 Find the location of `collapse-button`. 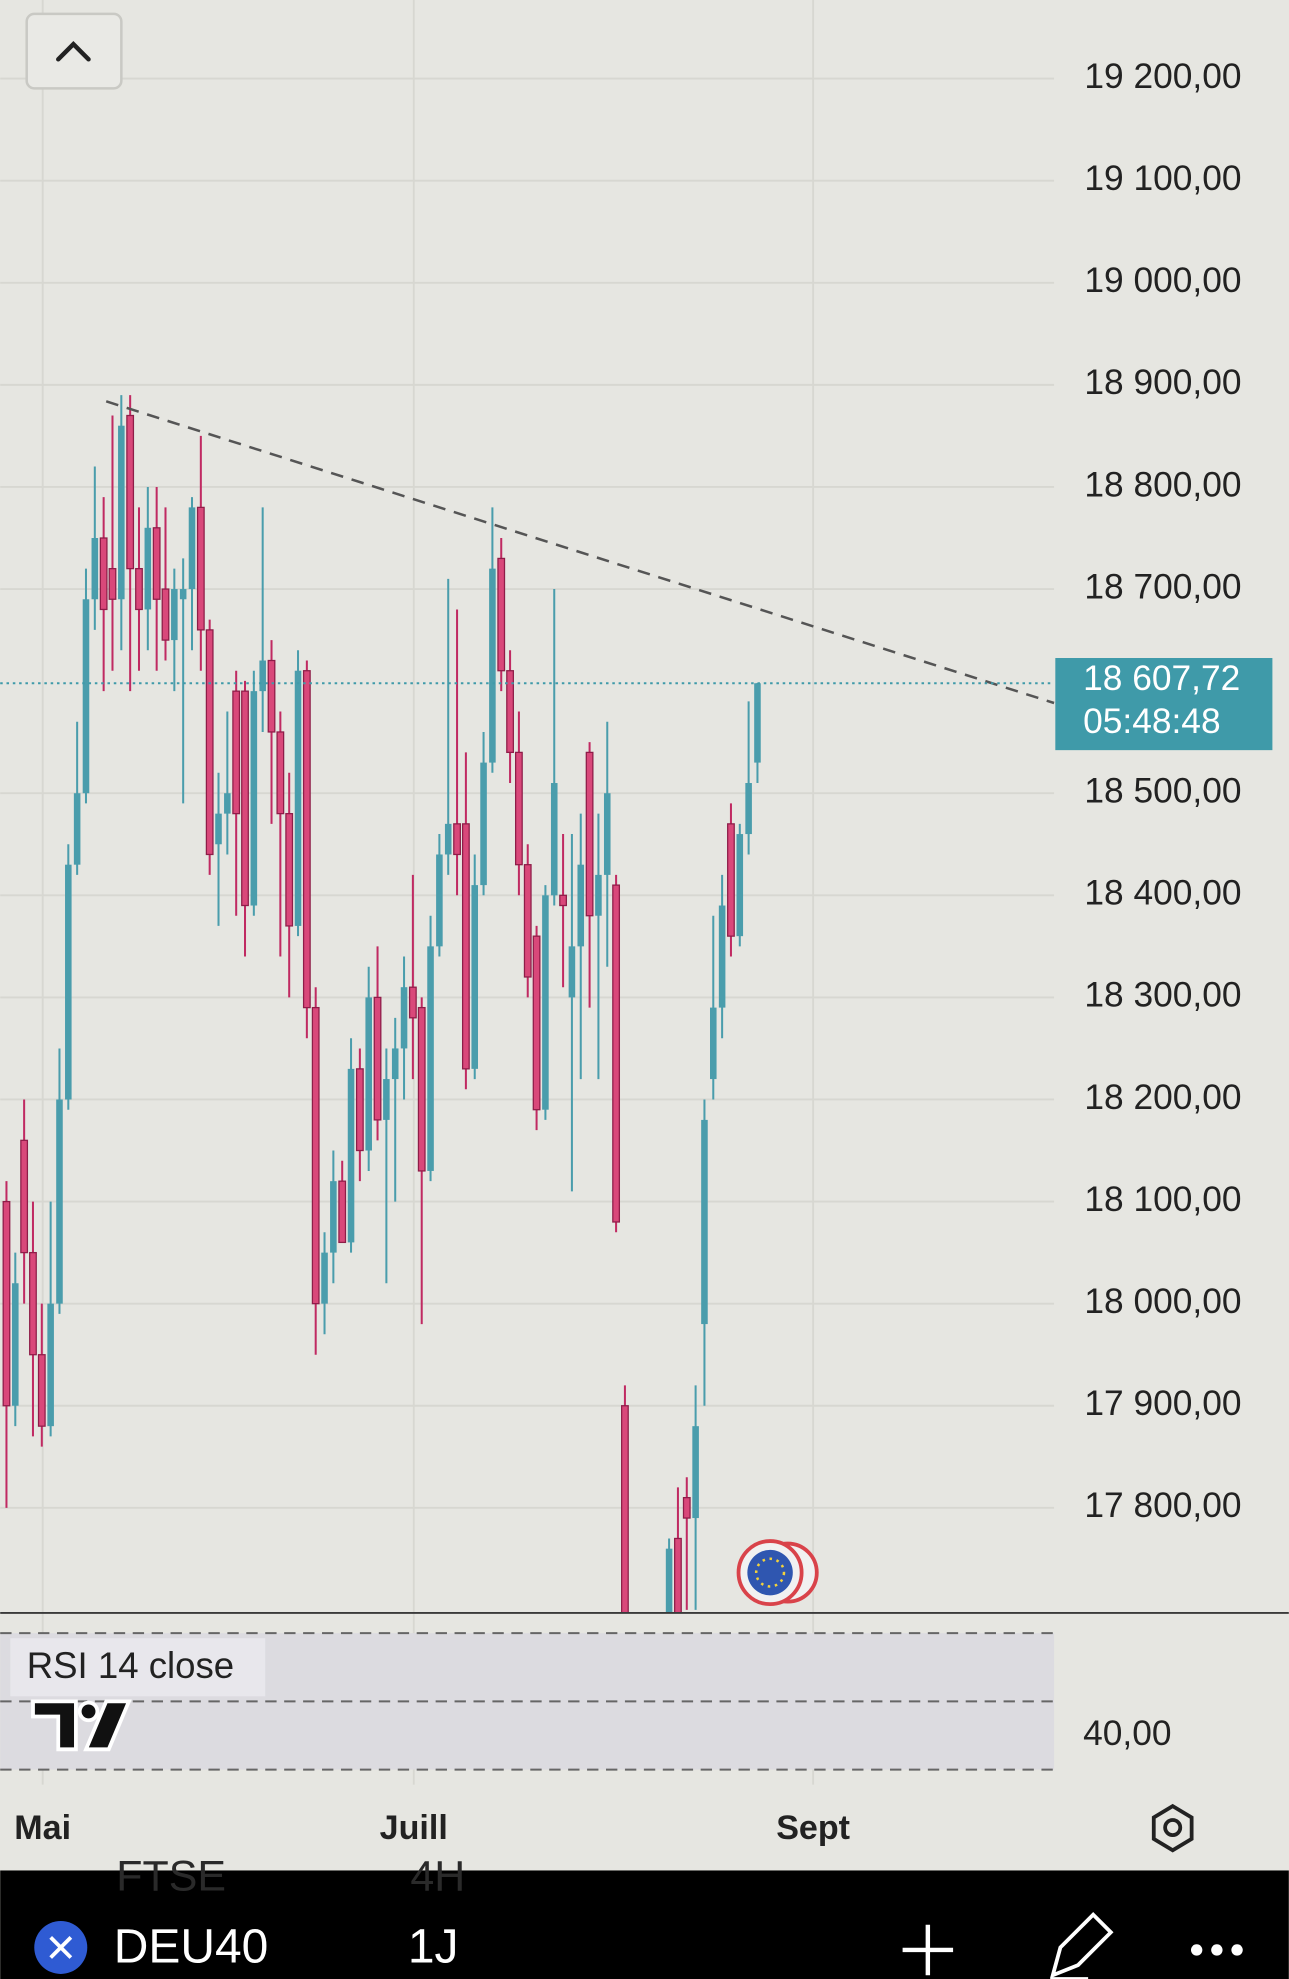

collapse-button is located at coordinates (74, 51).